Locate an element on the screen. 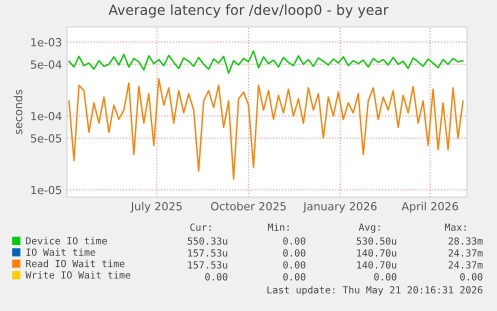  text: Cur: is located at coordinates (200, 227).